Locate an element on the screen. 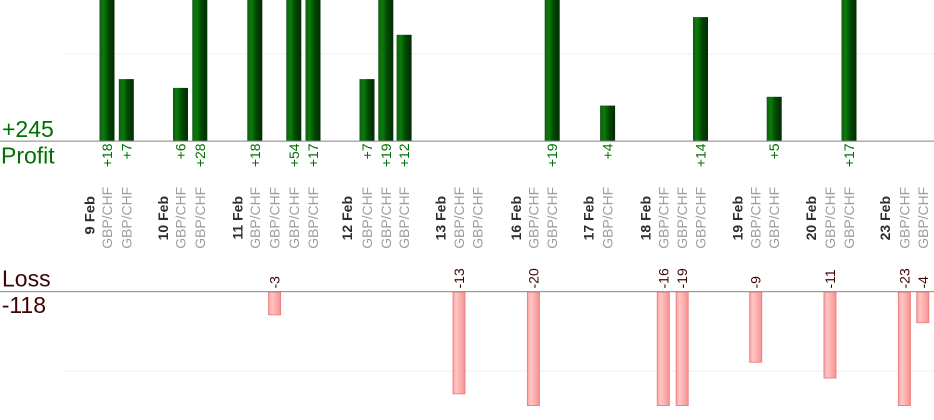  svg-text: +14 is located at coordinates (701, 155).